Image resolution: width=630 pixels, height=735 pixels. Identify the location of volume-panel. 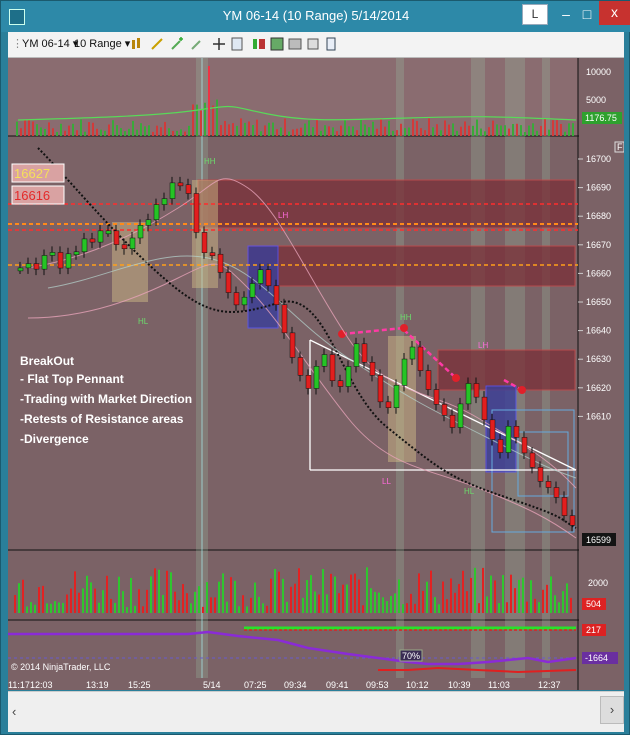
(293, 97).